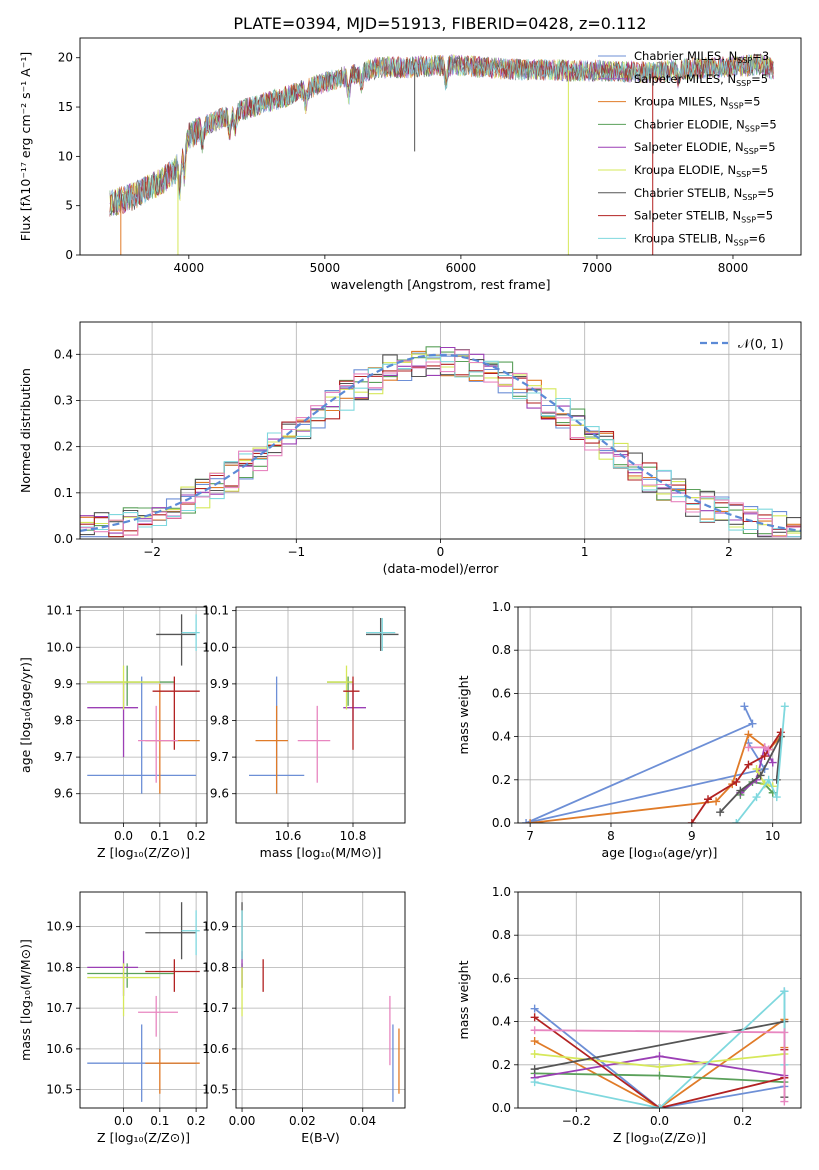 This screenshot has height=1170, width=819. Describe the element at coordinates (689, 147) in the screenshot. I see `legend-text: Salpeter ELODIE, N` at that location.